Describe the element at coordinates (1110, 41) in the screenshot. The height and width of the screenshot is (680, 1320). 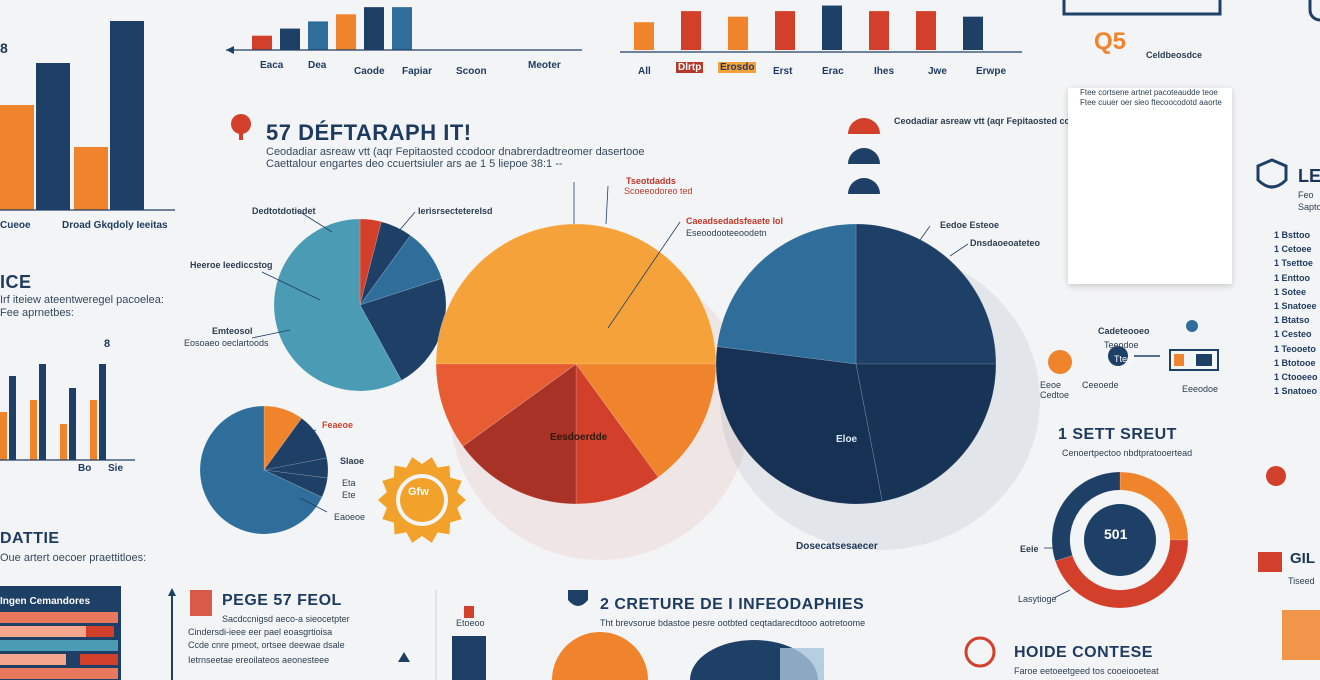
I see `q5-badge: Q5` at that location.